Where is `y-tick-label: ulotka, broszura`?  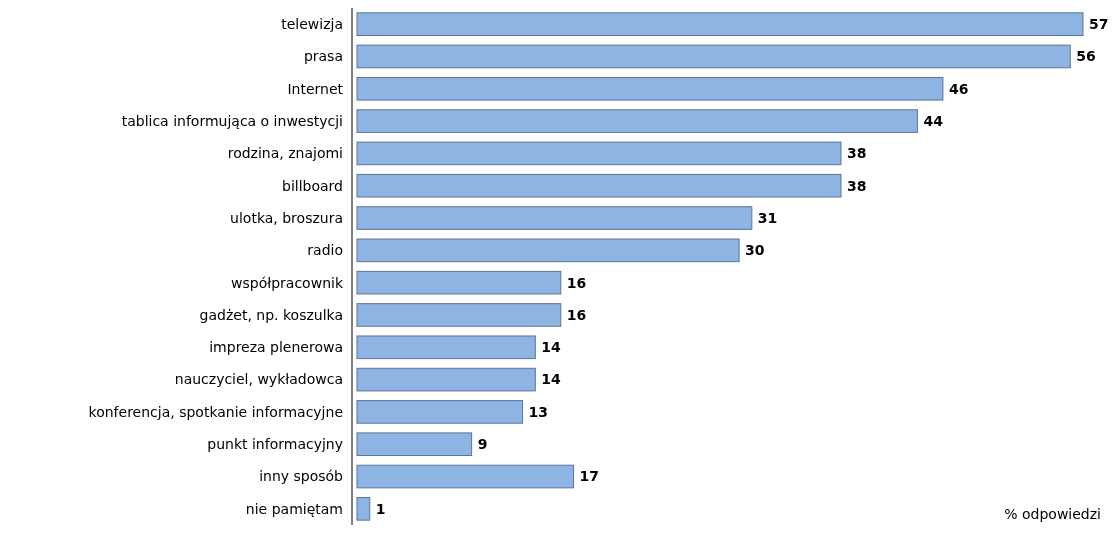 y-tick-label: ulotka, broszura is located at coordinates (286, 217).